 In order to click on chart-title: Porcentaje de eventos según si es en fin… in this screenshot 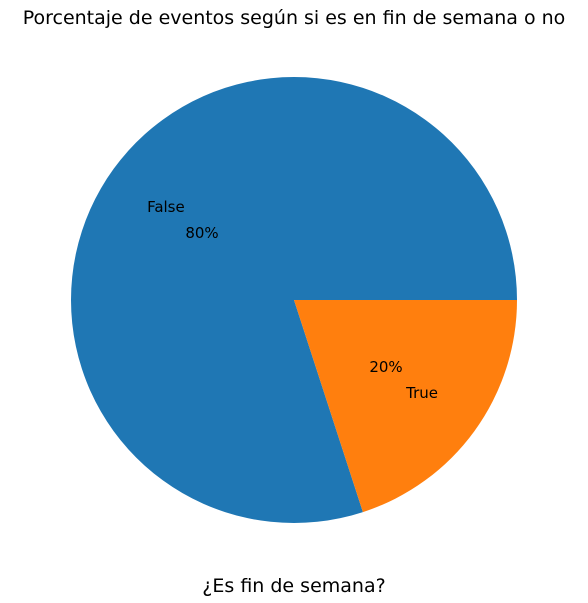, I will do `click(294, 18)`.